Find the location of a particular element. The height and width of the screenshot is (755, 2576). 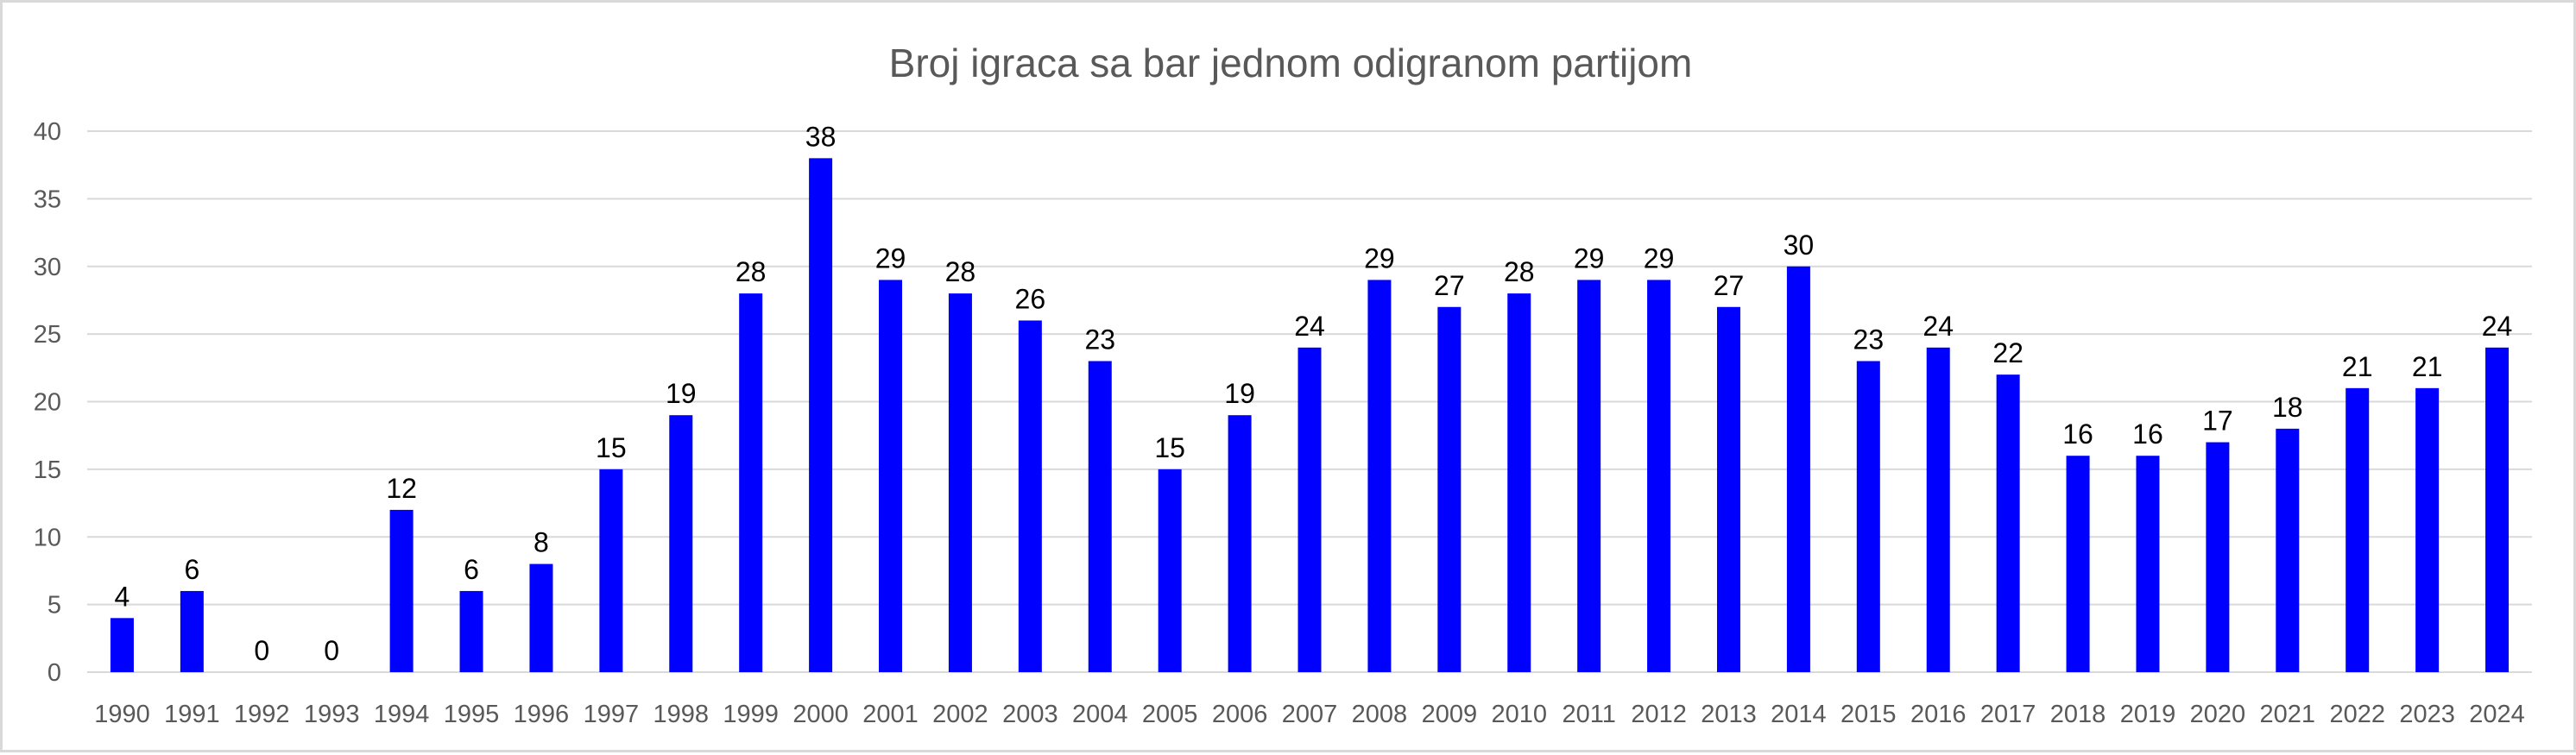

y-tick-label: 35 is located at coordinates (47, 199).